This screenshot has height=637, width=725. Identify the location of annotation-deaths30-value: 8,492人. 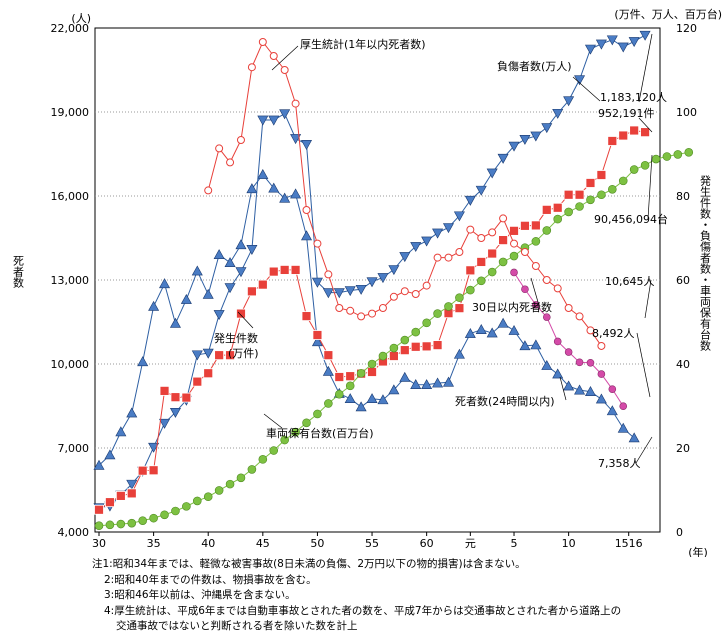
(613, 333).